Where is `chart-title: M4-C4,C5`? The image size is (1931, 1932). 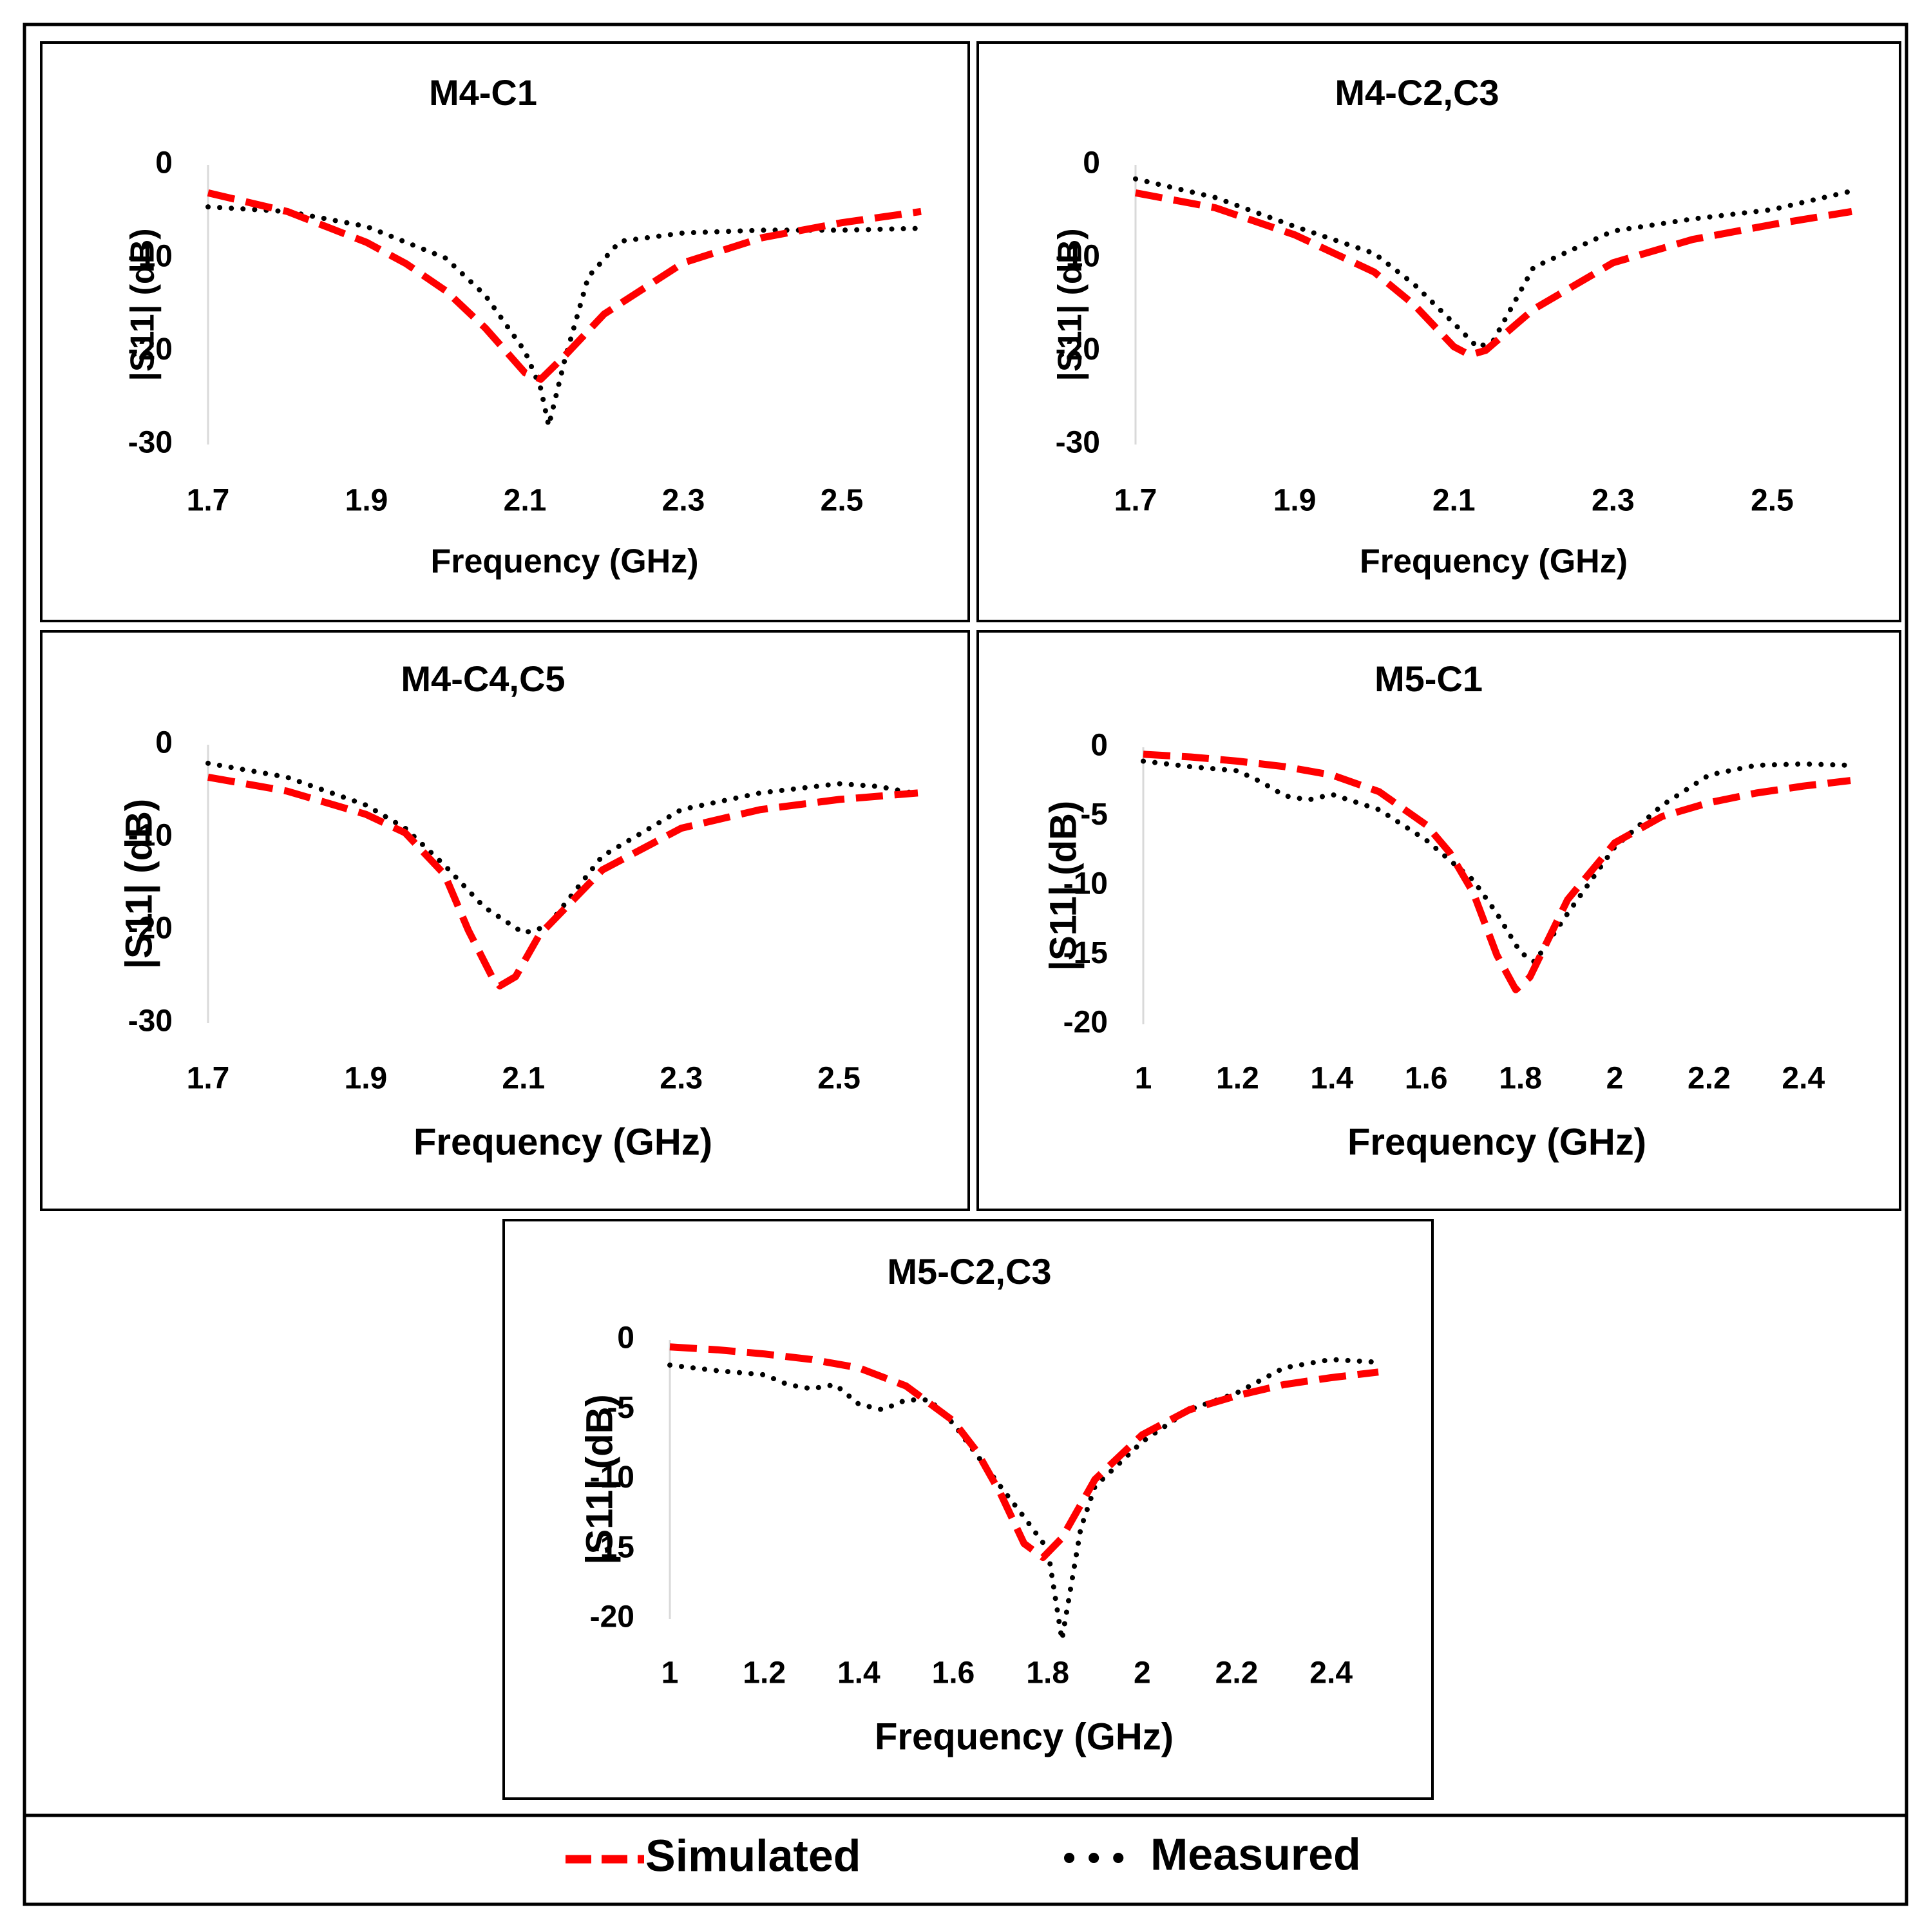
chart-title: M4-C4,C5 is located at coordinates (483, 678).